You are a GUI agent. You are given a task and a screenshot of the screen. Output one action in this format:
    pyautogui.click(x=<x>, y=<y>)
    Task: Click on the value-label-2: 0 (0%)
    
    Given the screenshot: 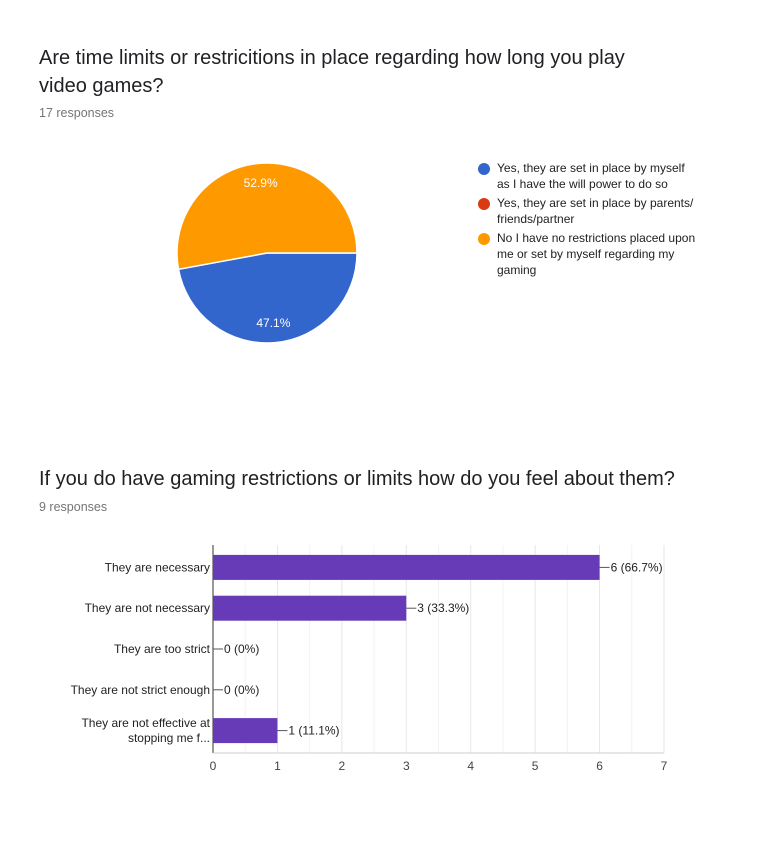 What is the action you would take?
    pyautogui.click(x=241, y=649)
    